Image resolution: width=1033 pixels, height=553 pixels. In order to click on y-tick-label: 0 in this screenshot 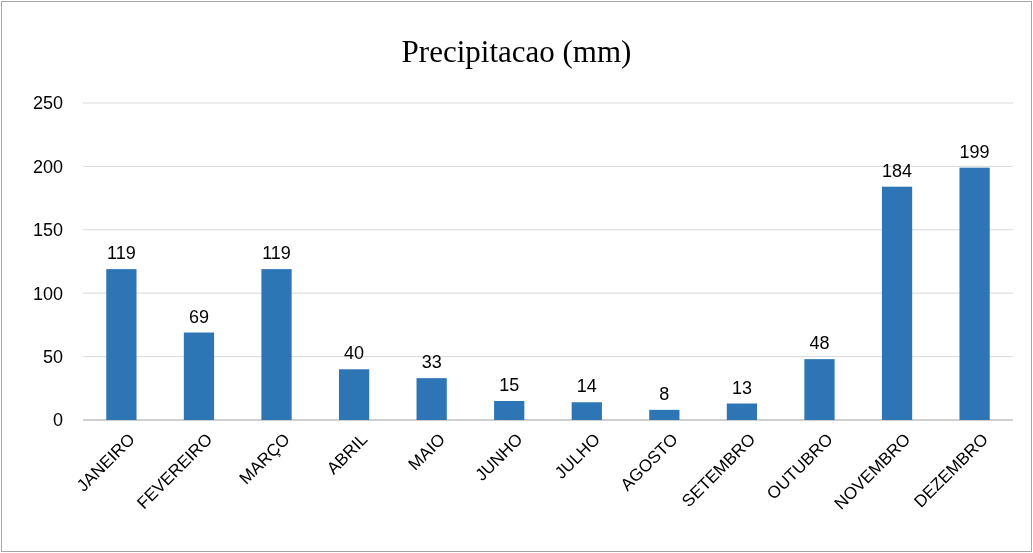, I will do `click(57, 420)`.